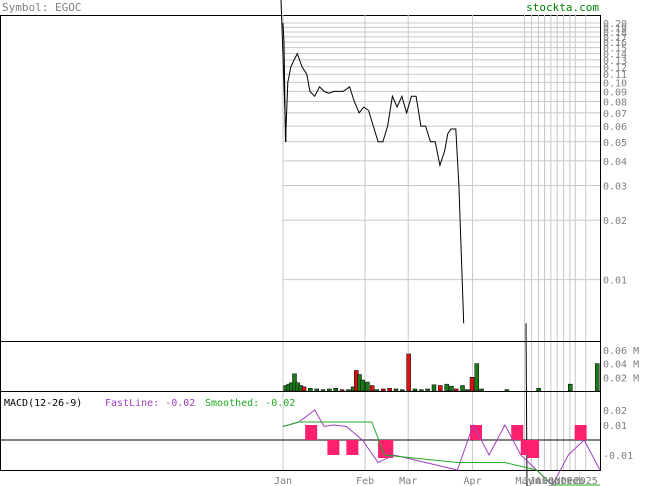 This screenshot has width=655, height=486. Describe the element at coordinates (615, 55) in the screenshot. I see `price-tick-label: 0.14` at that location.